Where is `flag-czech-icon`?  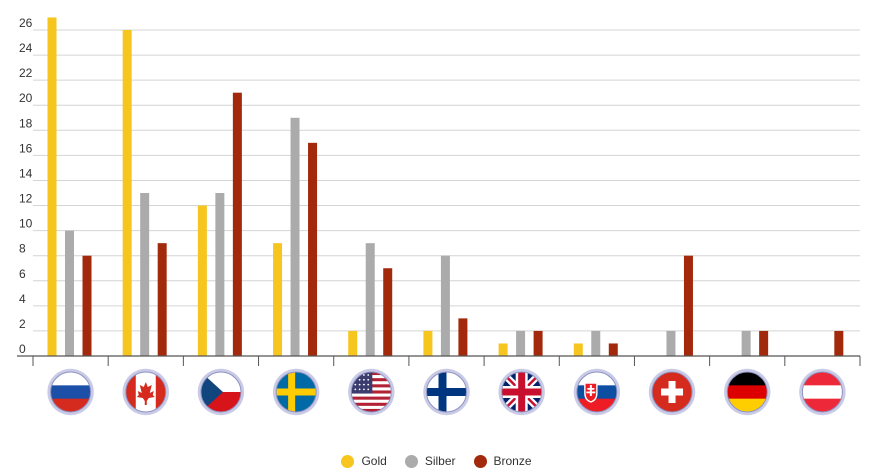
flag-czech-icon is located at coordinates (221, 392).